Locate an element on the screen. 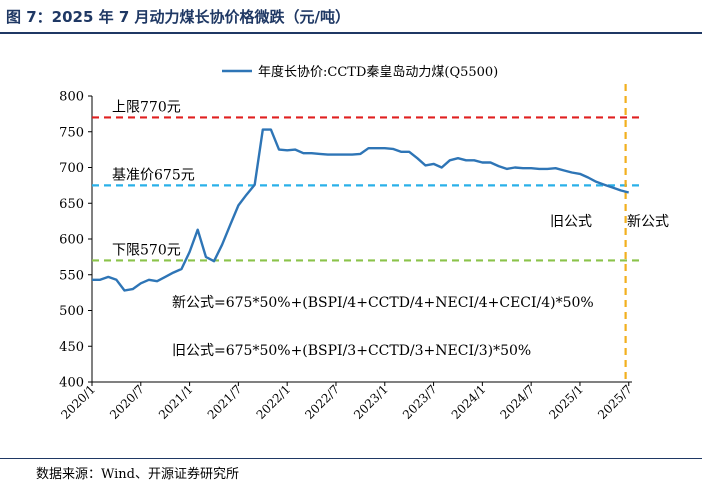 Image resolution: width=702 pixels, height=489 pixels. y-tick-label: 750 is located at coordinates (71, 132).